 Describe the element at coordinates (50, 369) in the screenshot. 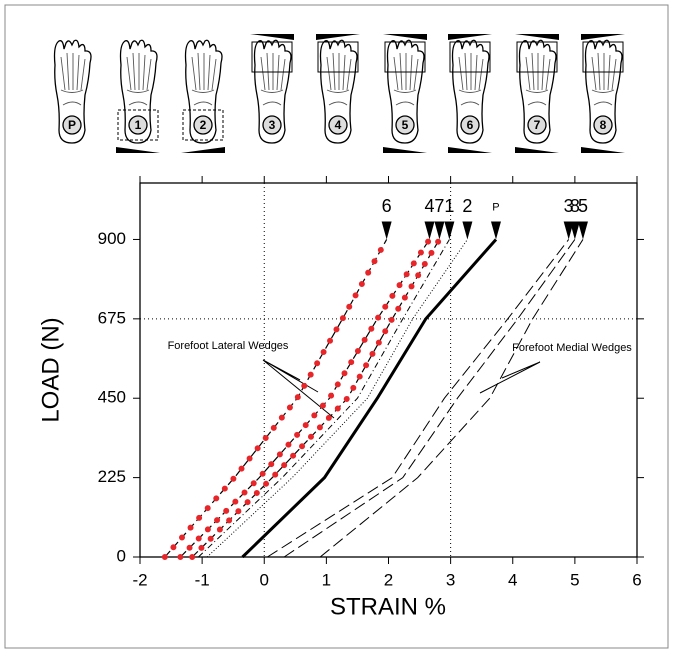

I see `y-axis-title: LOAD (N)` at that location.